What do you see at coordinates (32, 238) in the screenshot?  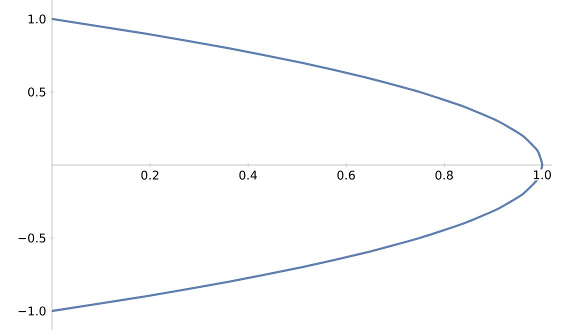 I see `y-tick-label: −0.5` at bounding box center [32, 238].